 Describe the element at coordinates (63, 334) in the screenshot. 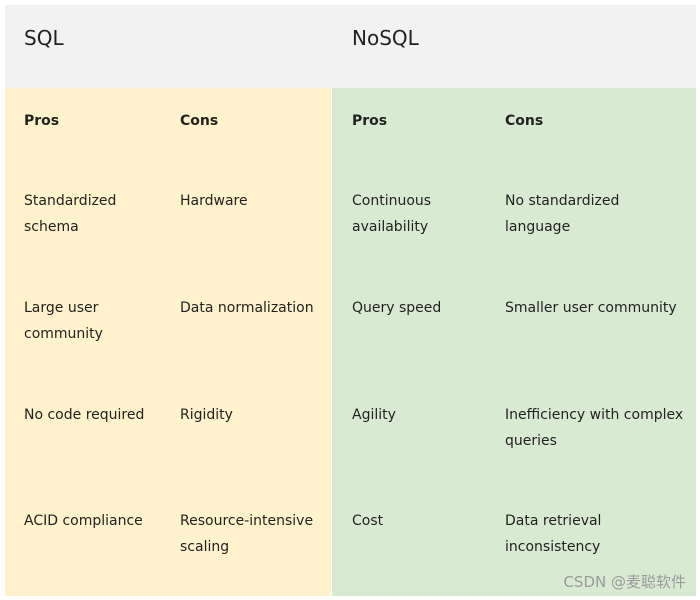

I see `cell-text: community` at that location.